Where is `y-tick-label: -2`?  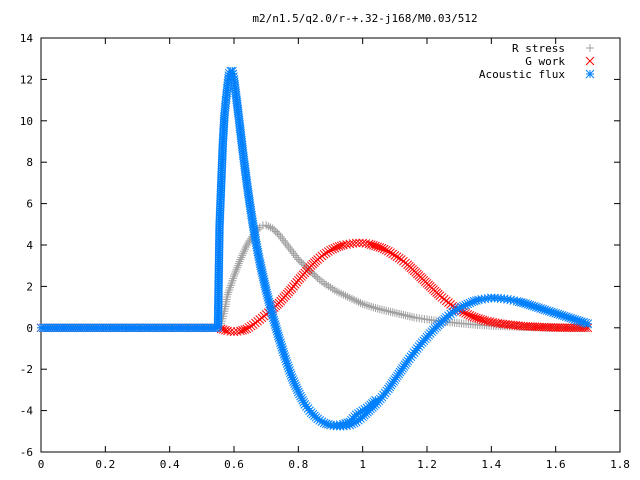 y-tick-label: -2 is located at coordinates (26, 369).